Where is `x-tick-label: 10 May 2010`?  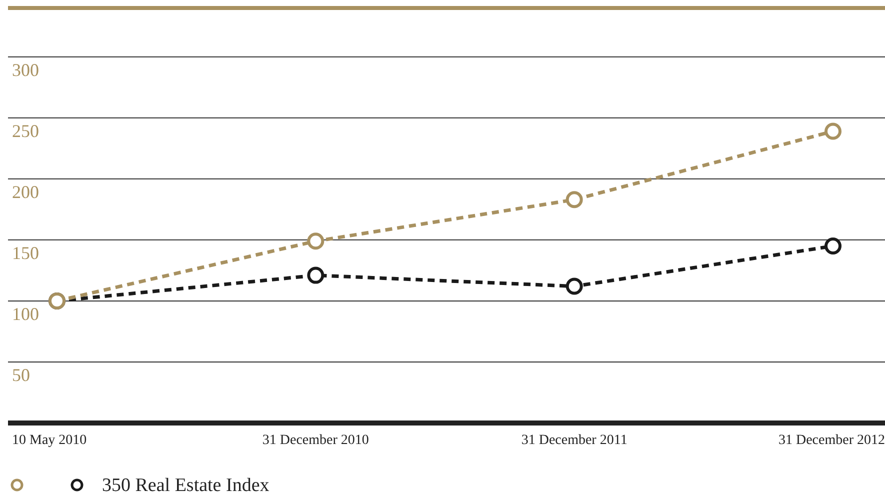
x-tick-label: 10 May 2010 is located at coordinates (49, 440).